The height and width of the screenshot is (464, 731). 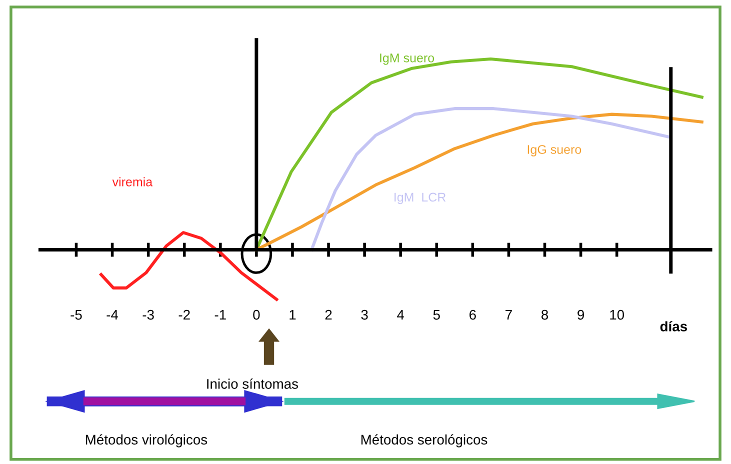 I want to click on x-tick-label: -3, so click(x=148, y=315).